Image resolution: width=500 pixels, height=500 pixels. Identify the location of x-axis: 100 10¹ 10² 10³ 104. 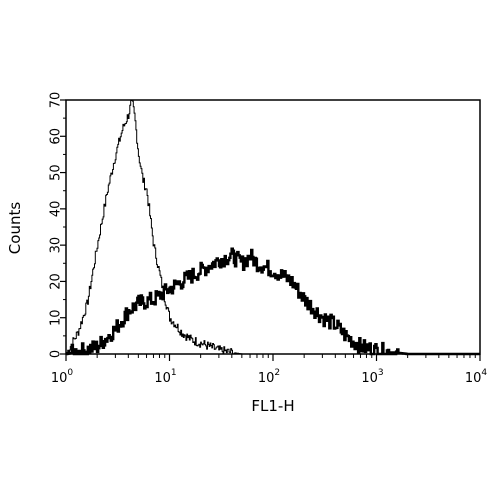
(269, 370).